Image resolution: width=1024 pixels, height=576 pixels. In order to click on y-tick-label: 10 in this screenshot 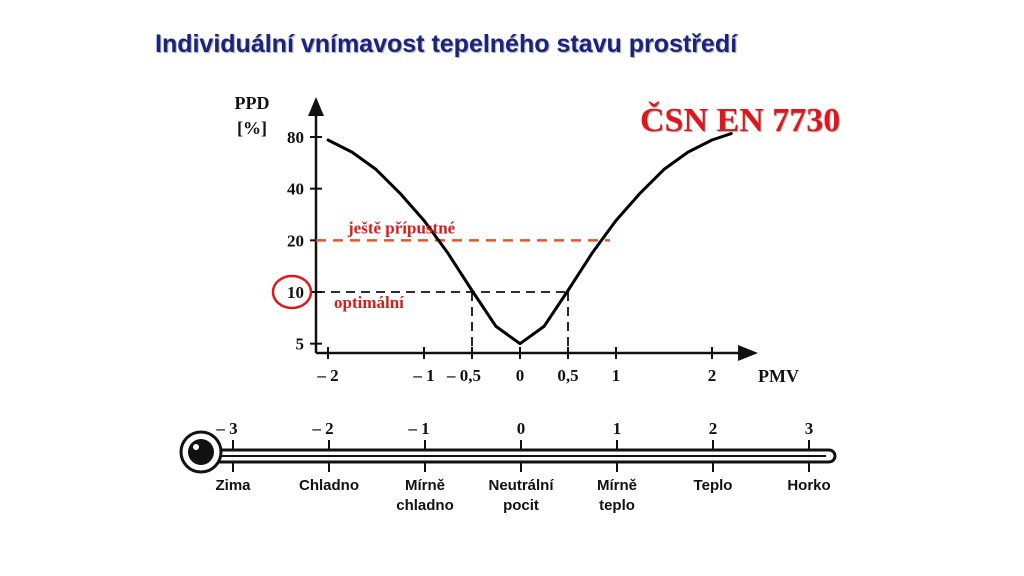, I will do `click(295, 292)`.